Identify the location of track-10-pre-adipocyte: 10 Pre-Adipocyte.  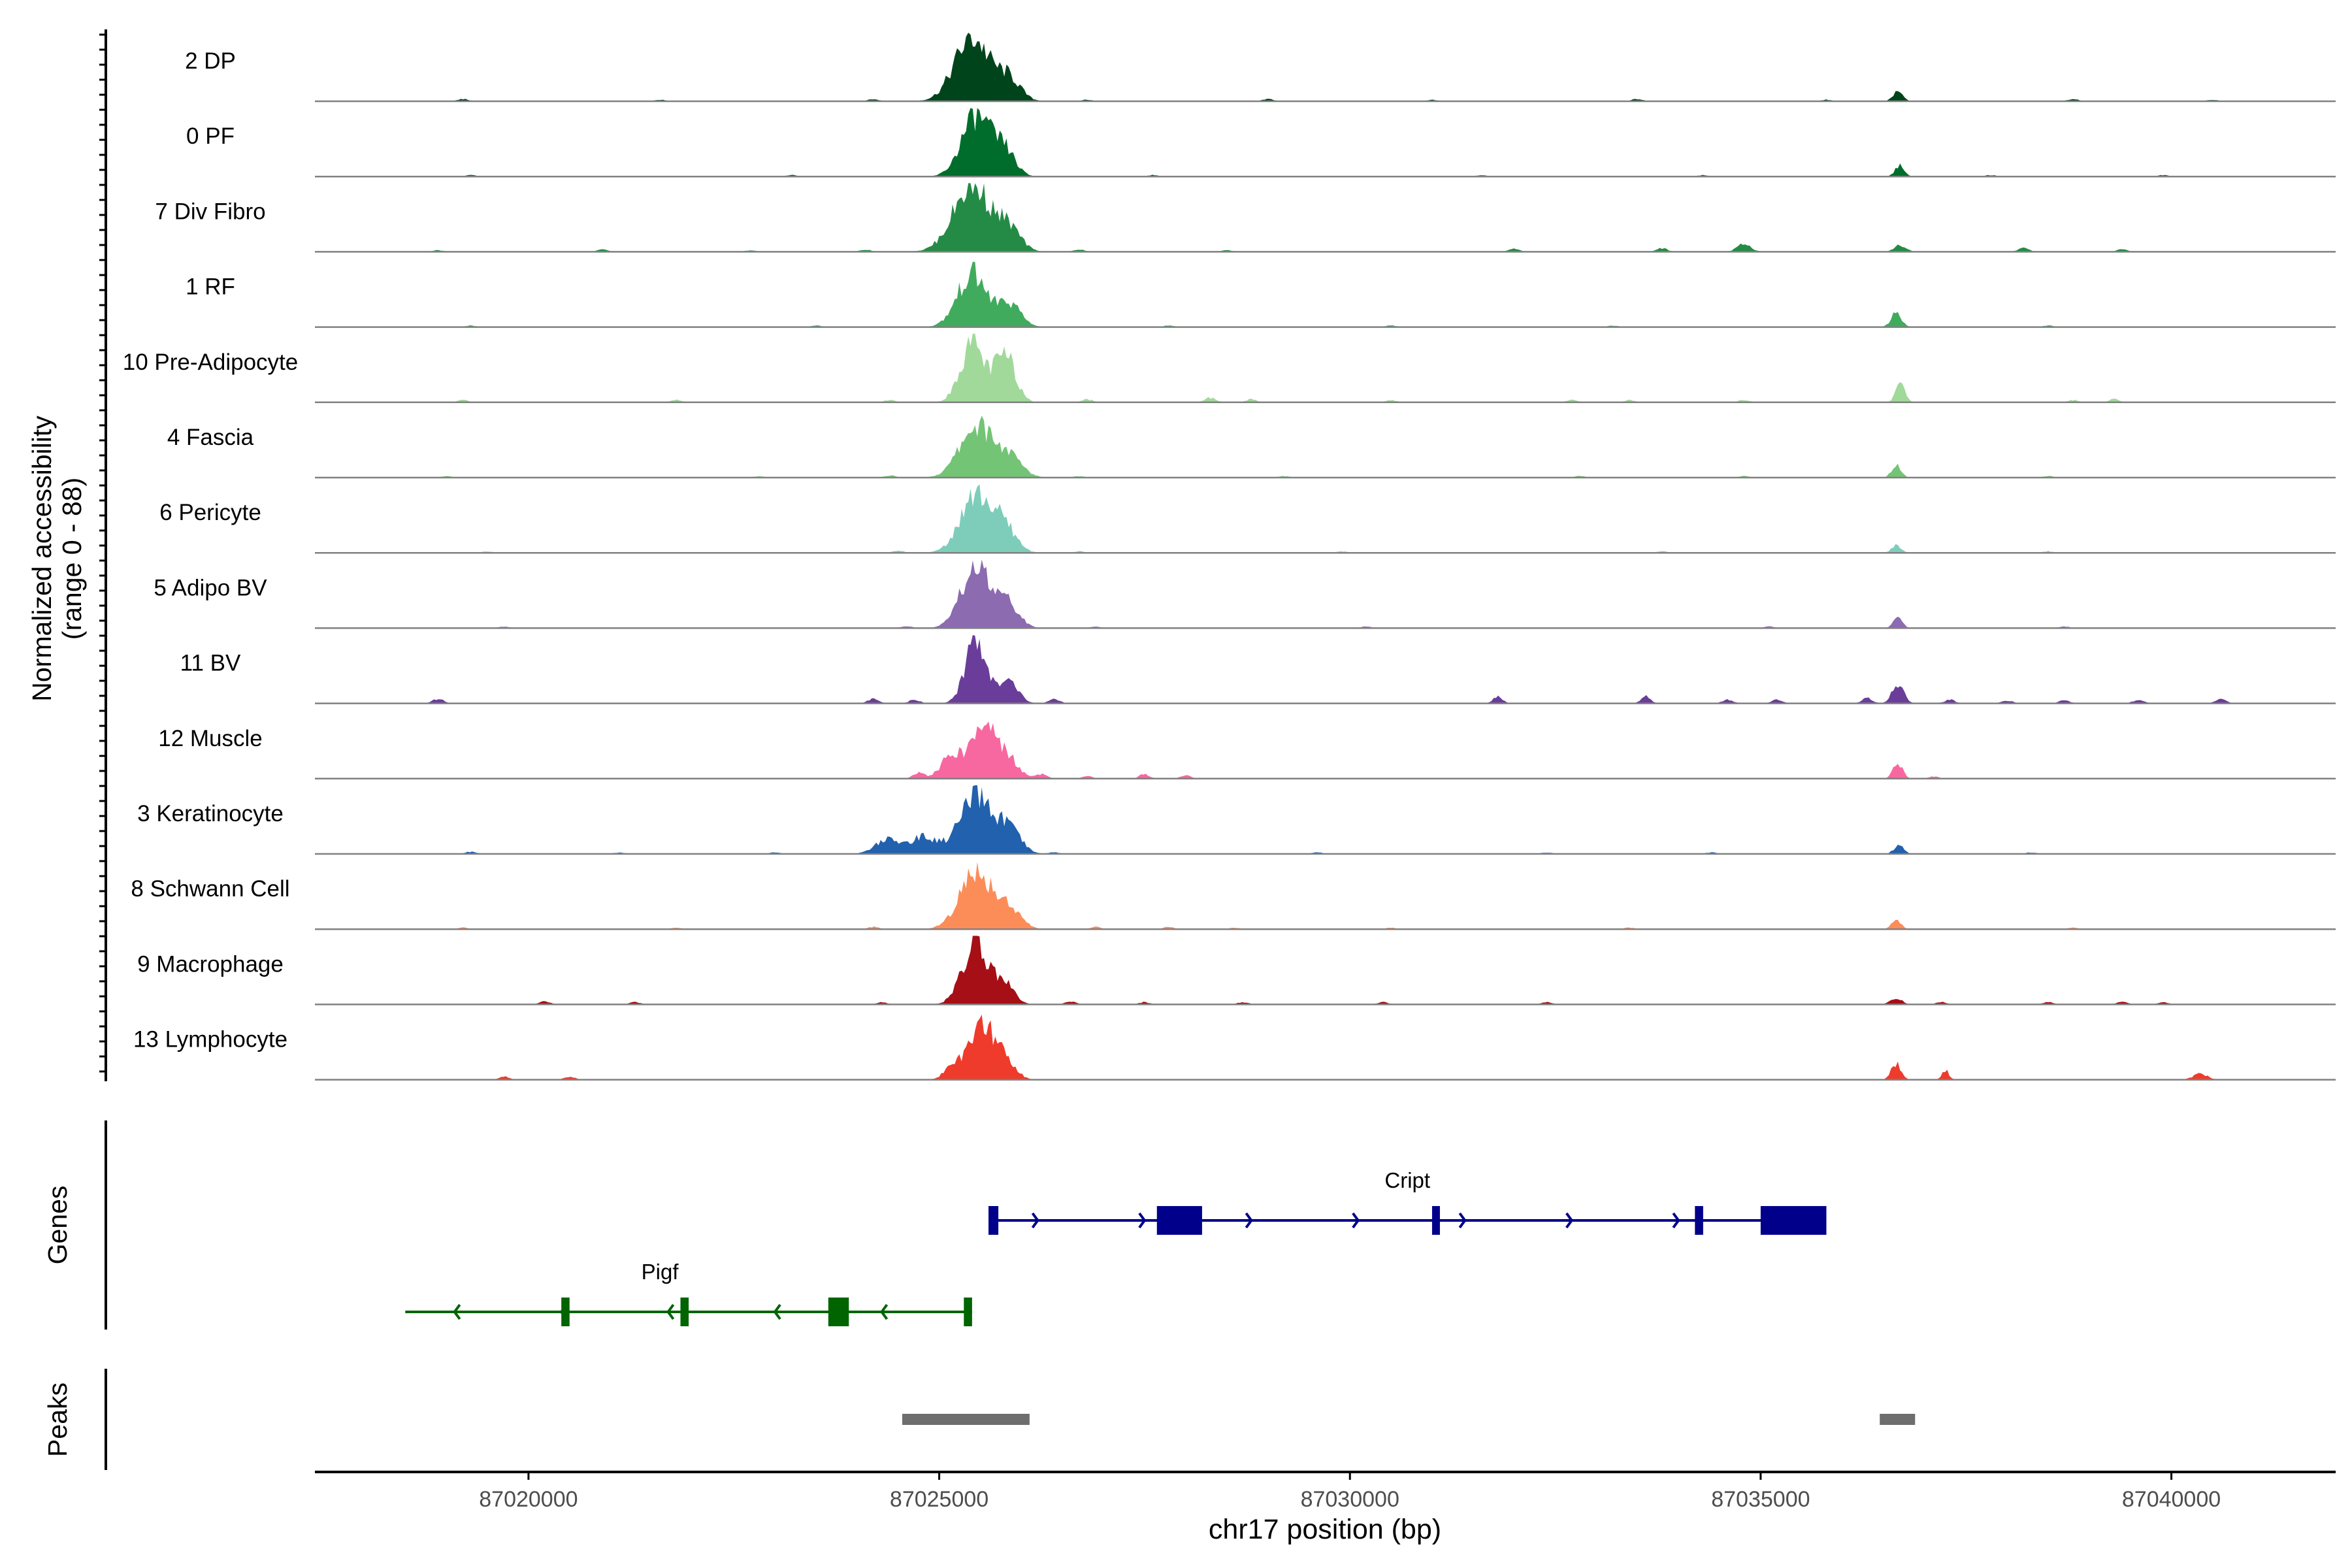
(1229, 368).